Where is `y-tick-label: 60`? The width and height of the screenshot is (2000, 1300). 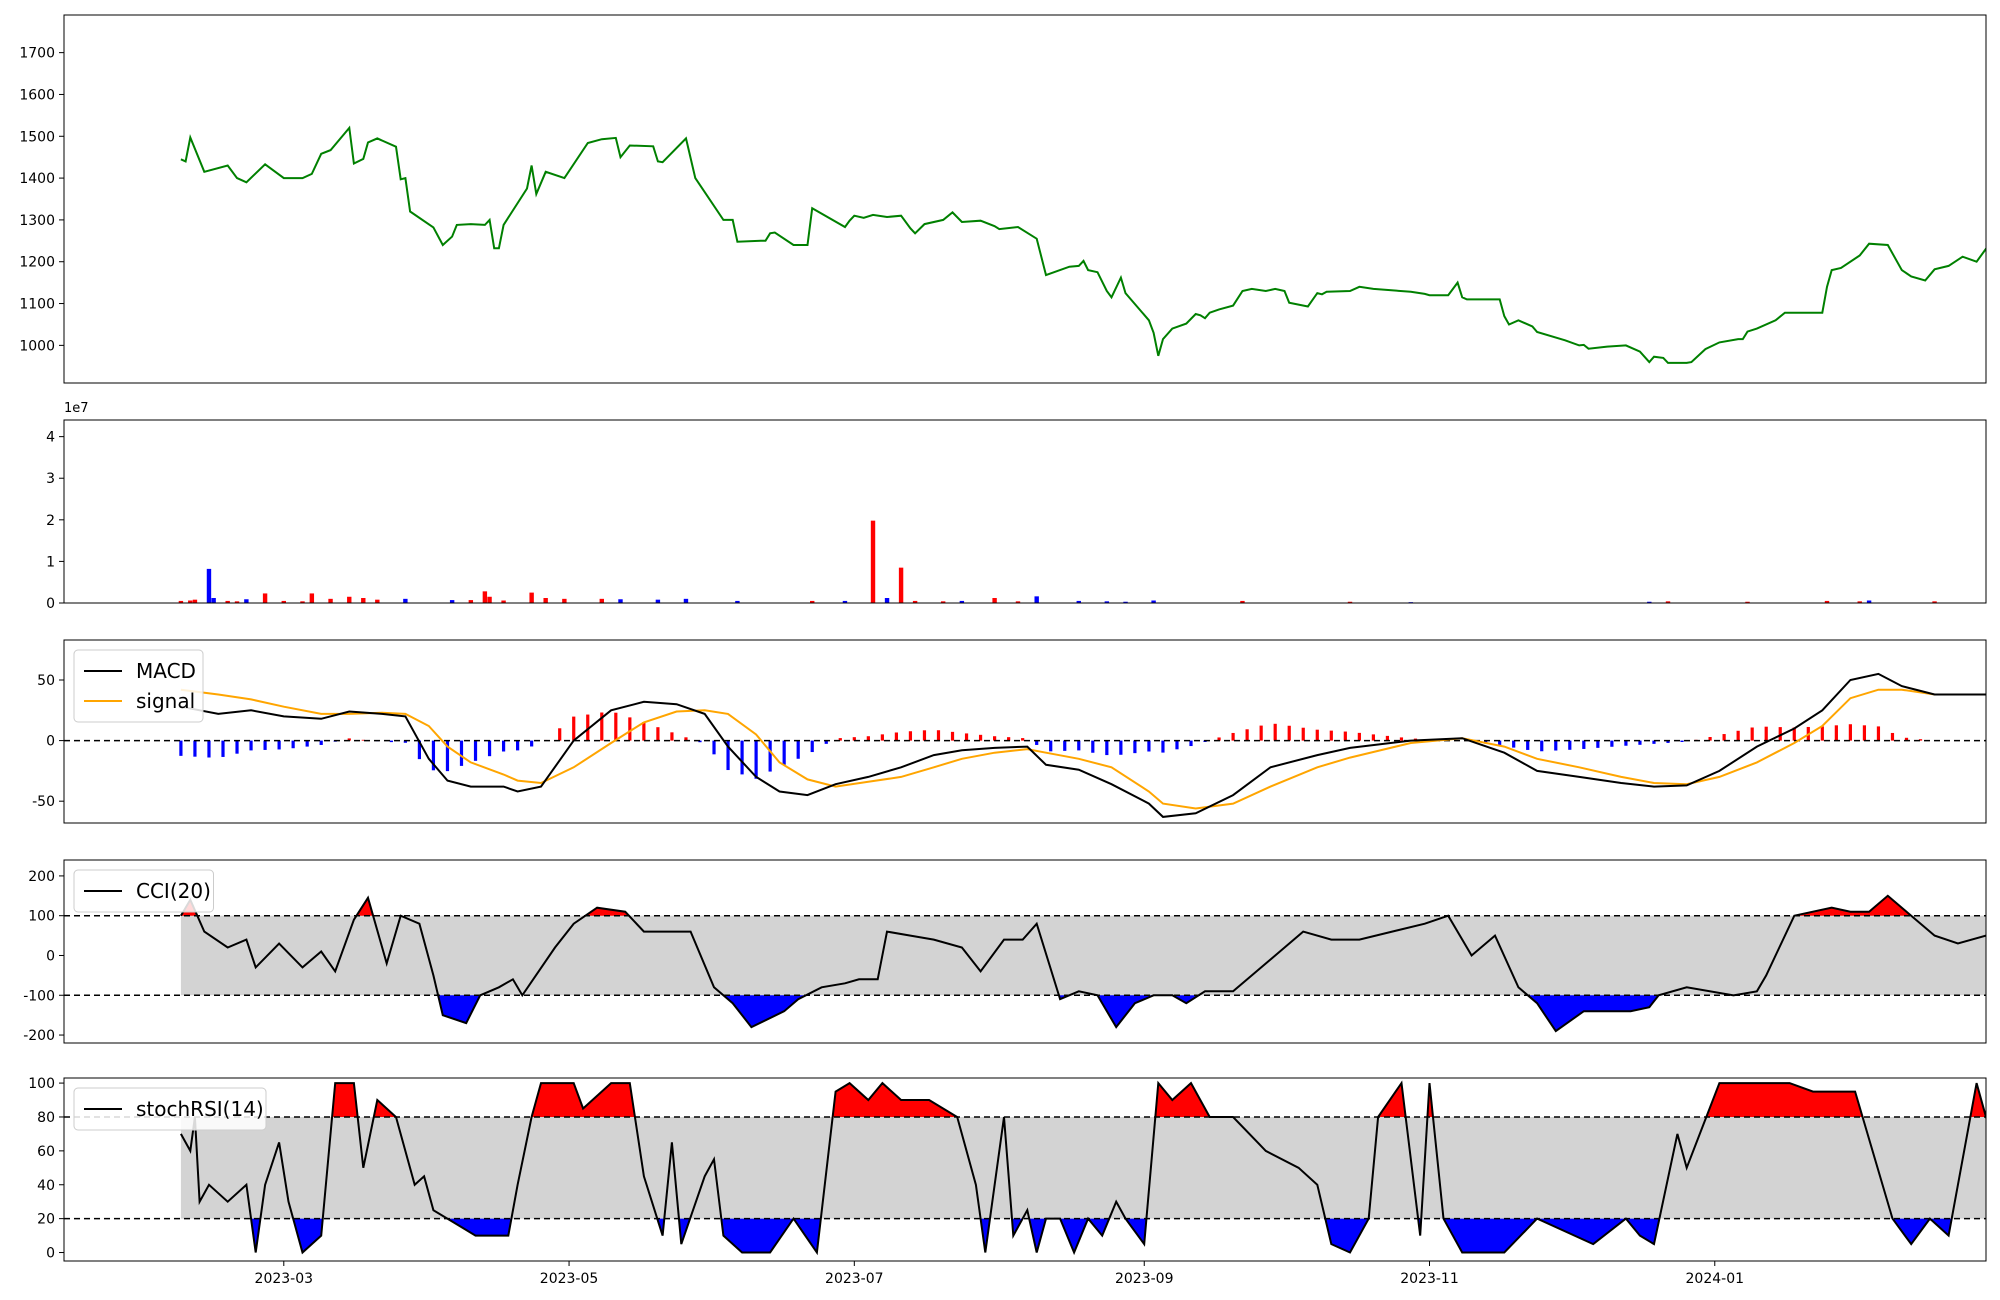 y-tick-label: 60 is located at coordinates (46, 1152).